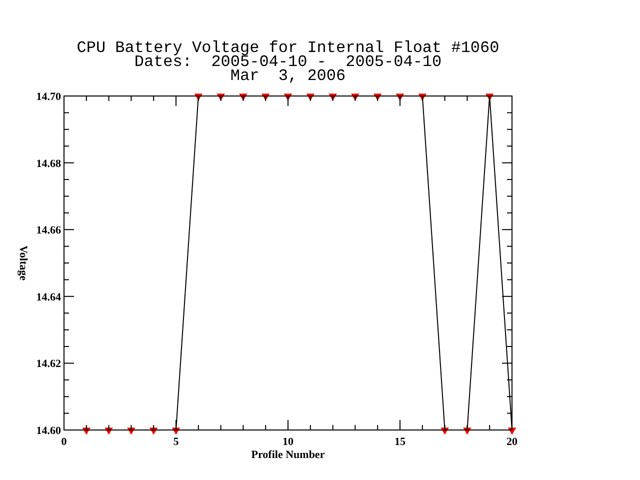 The width and height of the screenshot is (640, 480). Describe the element at coordinates (400, 442) in the screenshot. I see `x-tick-label: 15` at that location.